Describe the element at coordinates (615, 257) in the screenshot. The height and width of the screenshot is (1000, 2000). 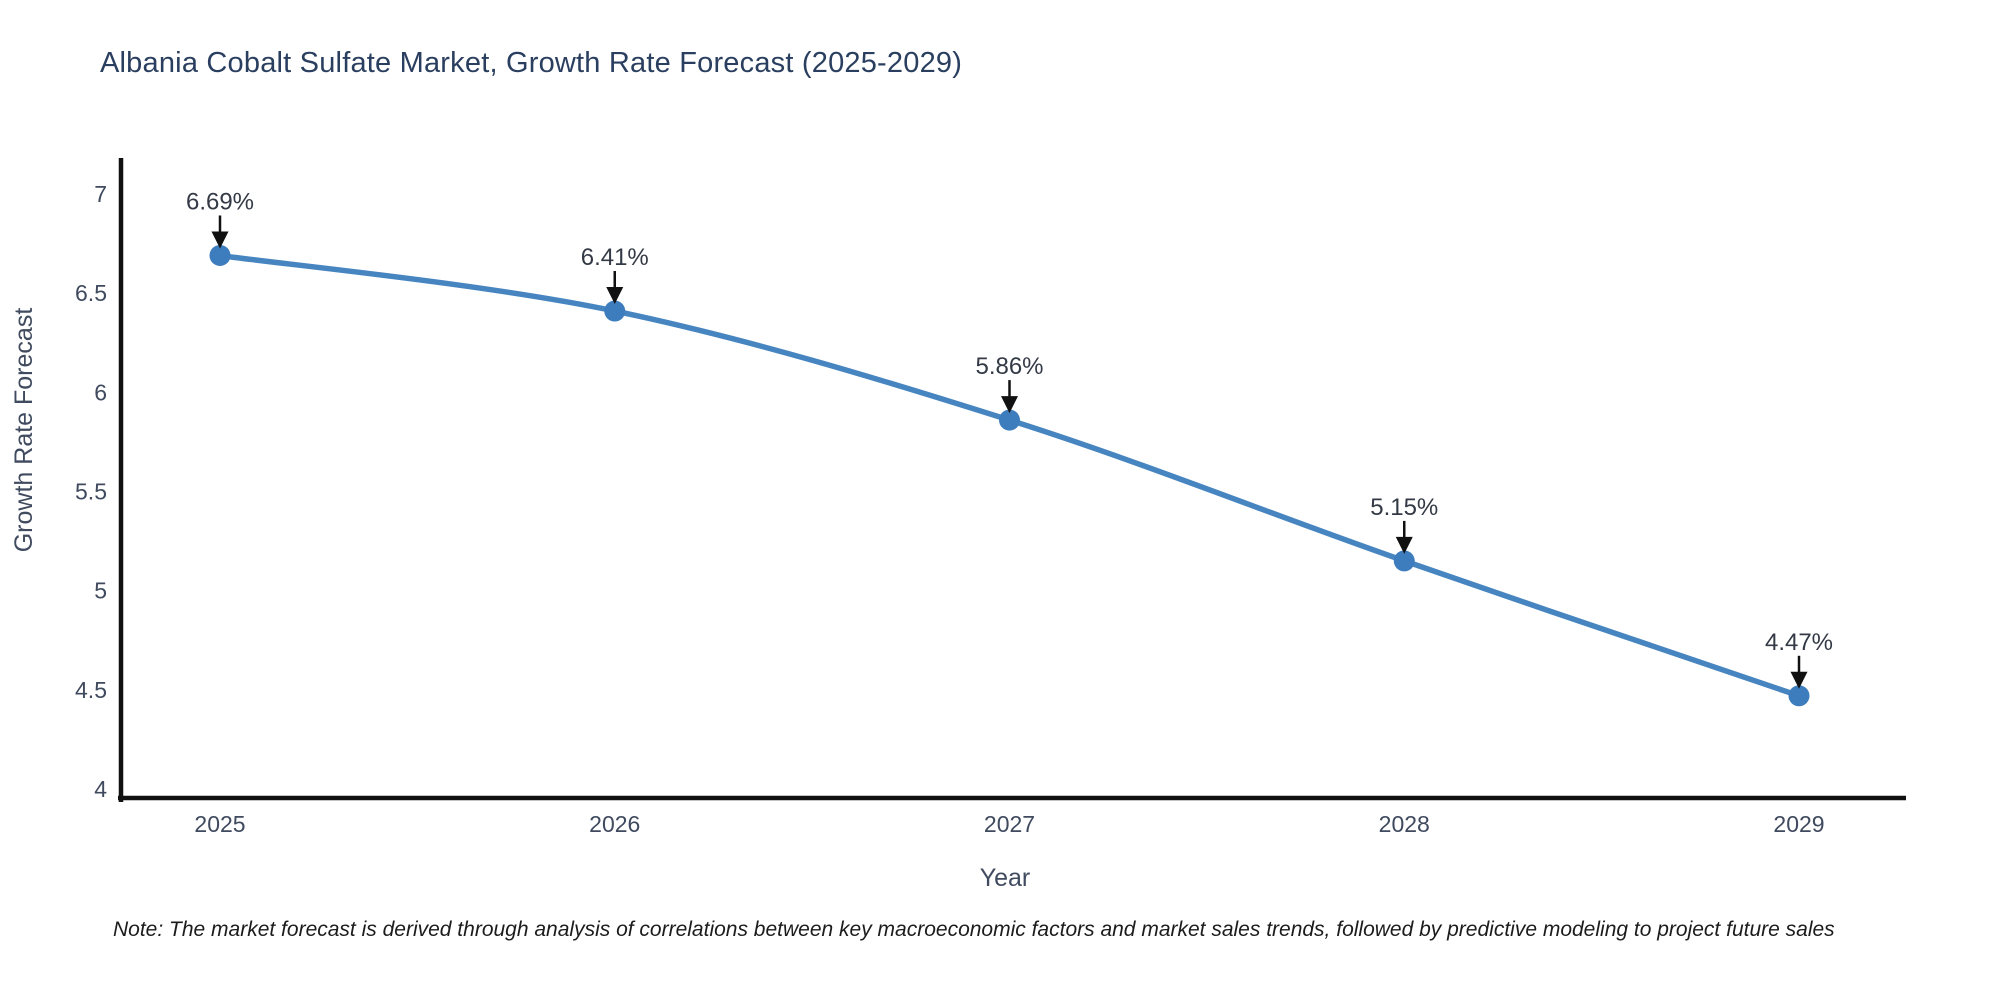
I see `annotation-label: 6.41%` at that location.